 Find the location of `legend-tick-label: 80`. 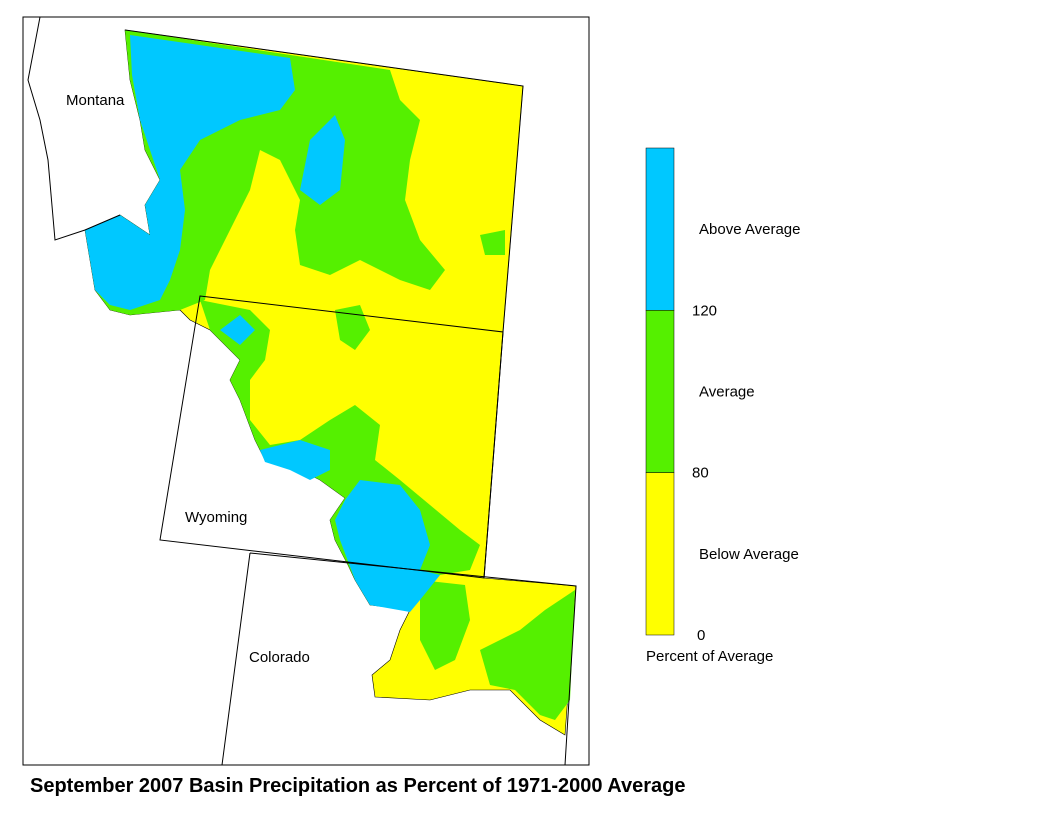

legend-tick-label: 80 is located at coordinates (700, 473).